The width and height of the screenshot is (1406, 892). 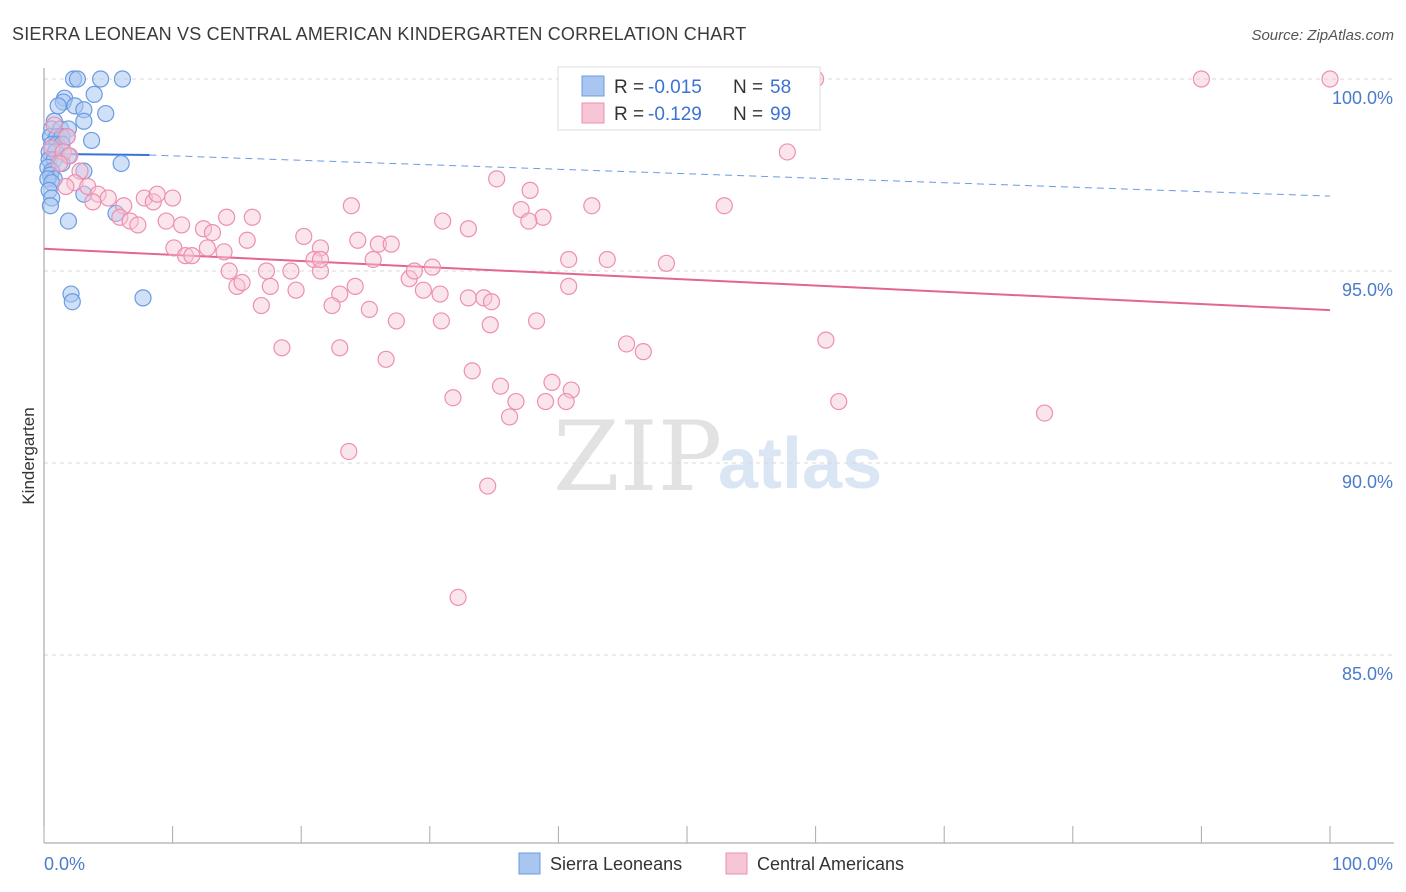 What do you see at coordinates (1367, 674) in the screenshot?
I see `y-tick-label: 85.0%` at bounding box center [1367, 674].